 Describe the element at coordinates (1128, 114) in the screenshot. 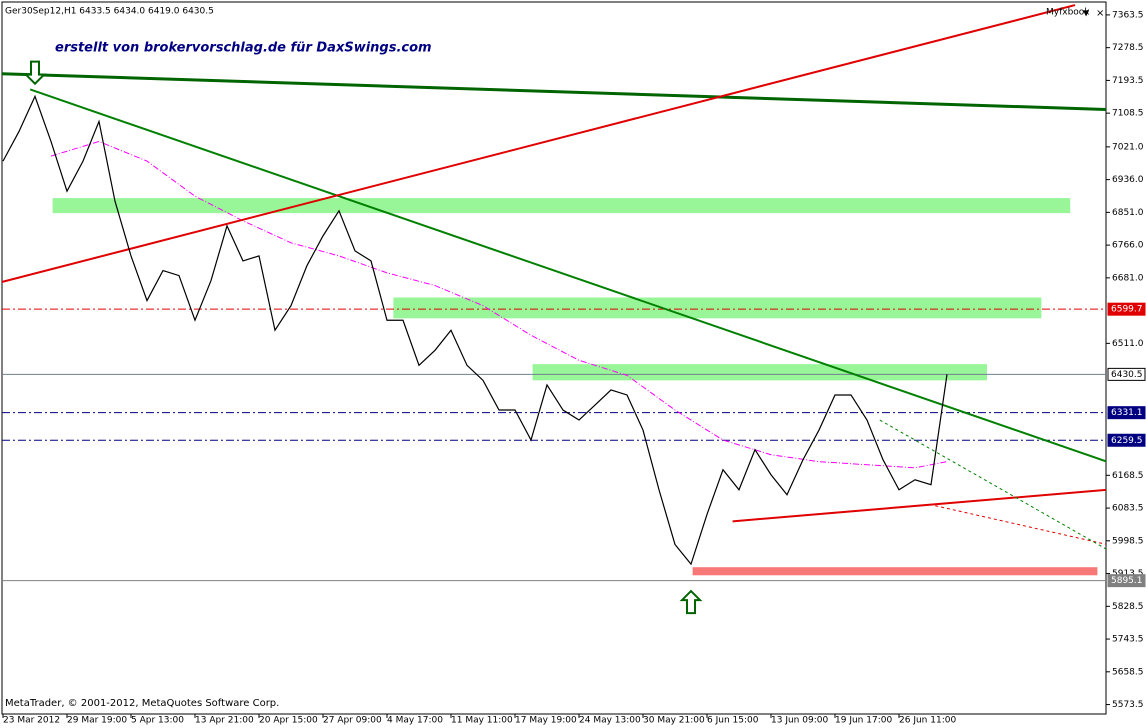

I see `y-tick-label: 7108.5` at that location.